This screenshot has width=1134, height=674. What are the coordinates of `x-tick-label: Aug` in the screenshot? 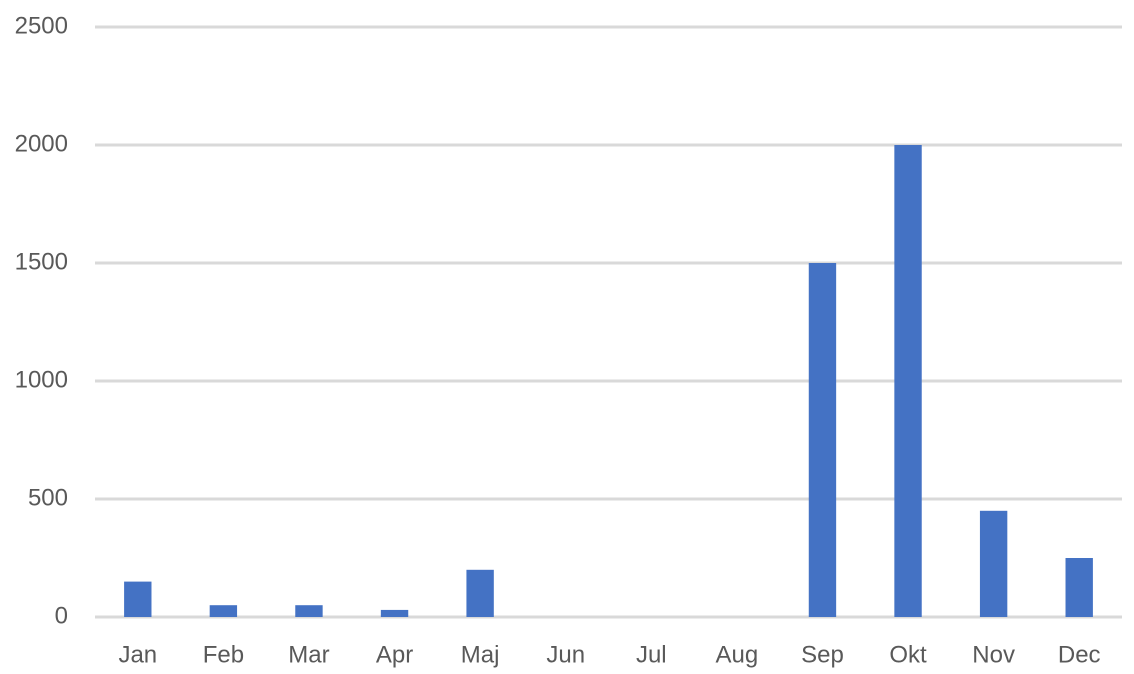 It's located at (737, 654).